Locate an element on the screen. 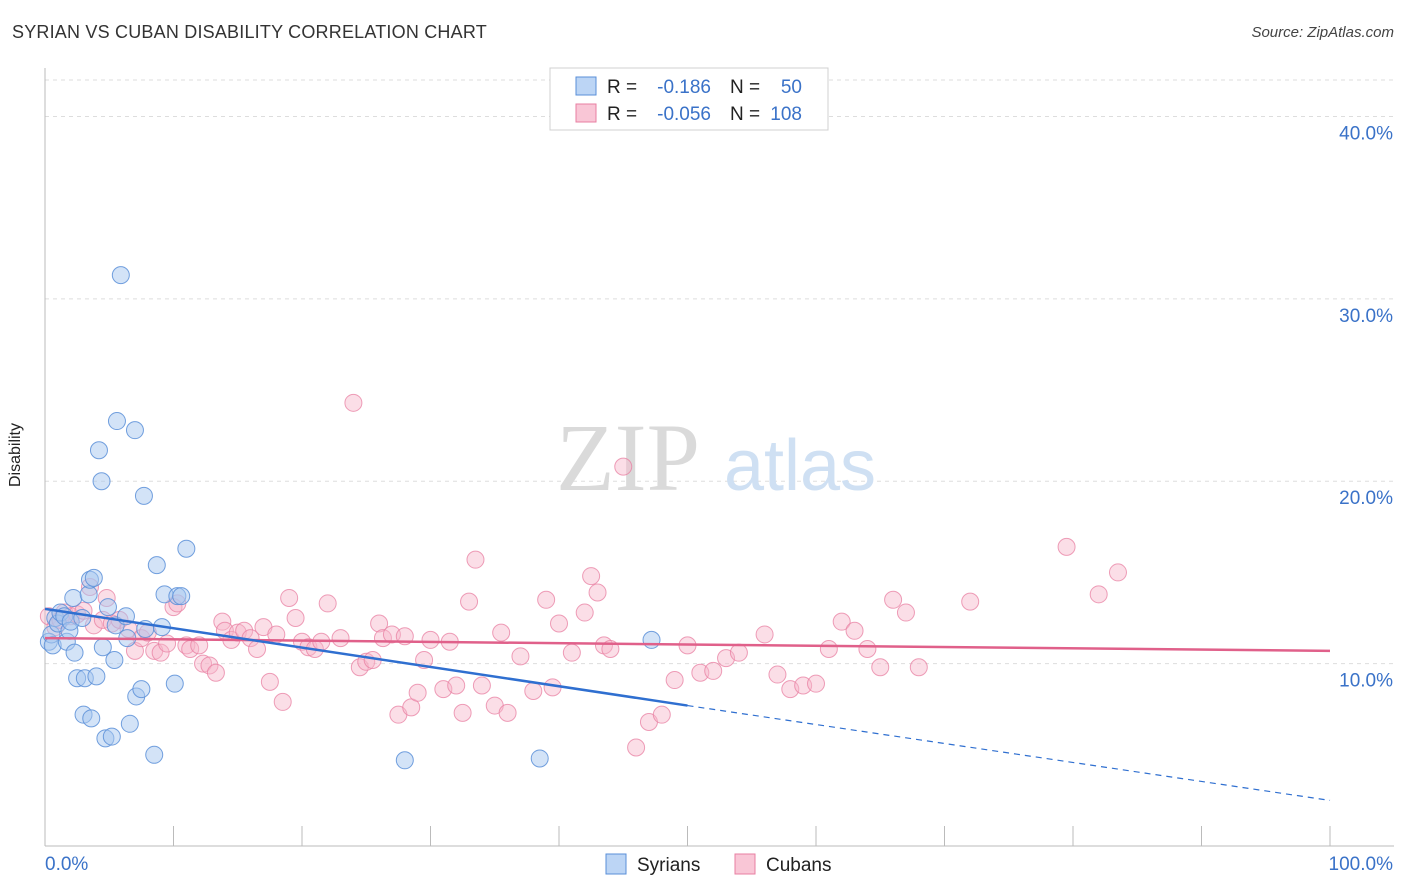 The width and height of the screenshot is (1406, 892). bottom-legend-label-cubans: Cubans is located at coordinates (799, 865).